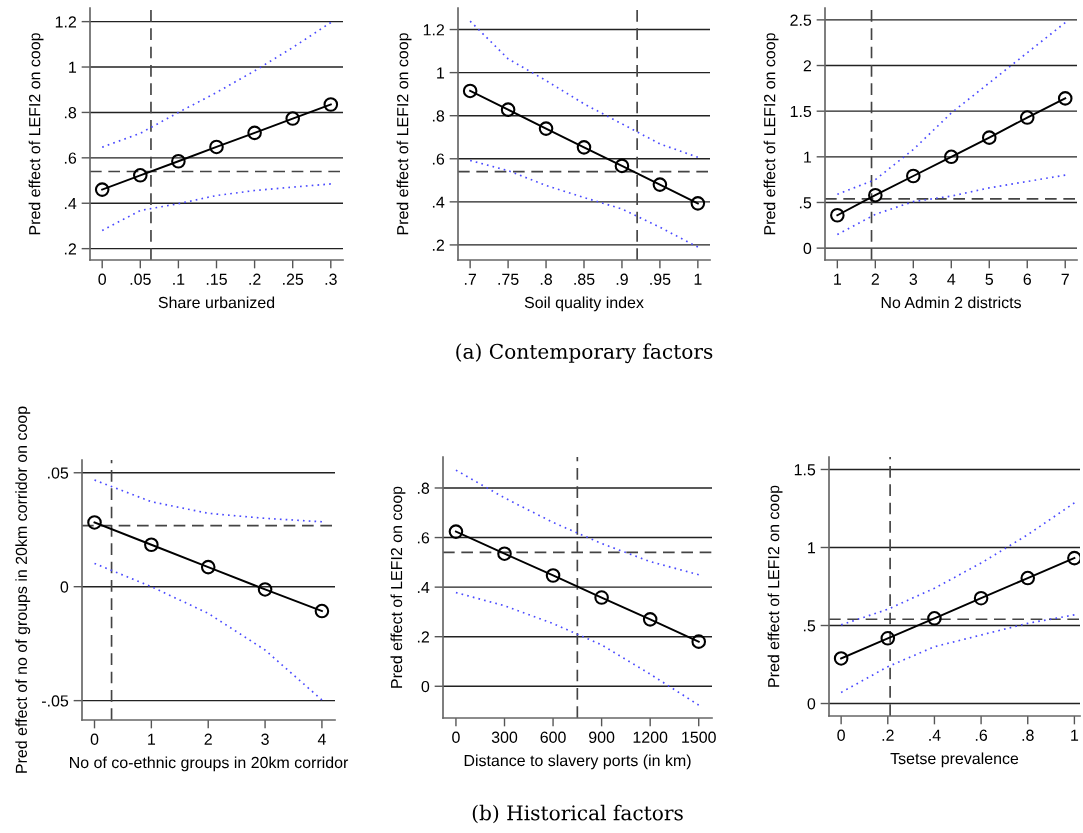 The image size is (1083, 833). Describe the element at coordinates (805, 203) in the screenshot. I see `y-tick-label: .5` at that location.